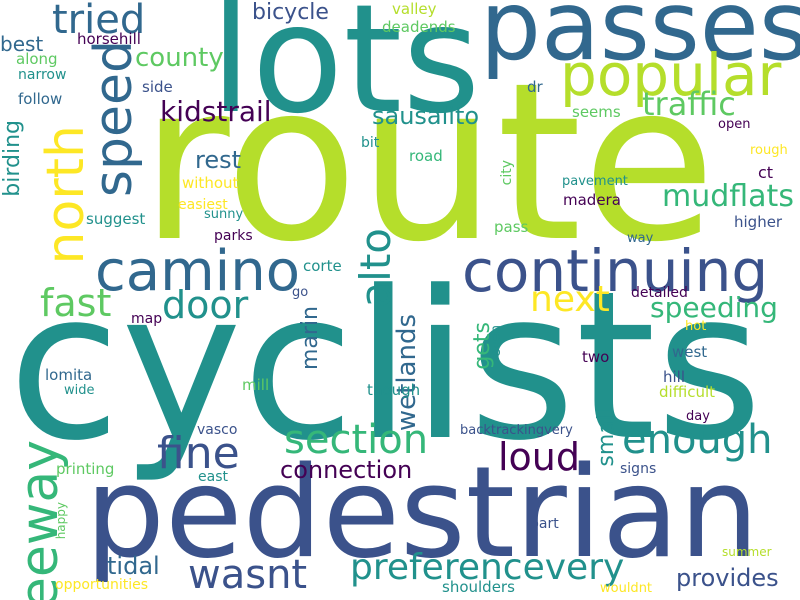 The height and width of the screenshot is (600, 800). What do you see at coordinates (478, 587) in the screenshot?
I see `word-shoulders: shoulders` at bounding box center [478, 587].